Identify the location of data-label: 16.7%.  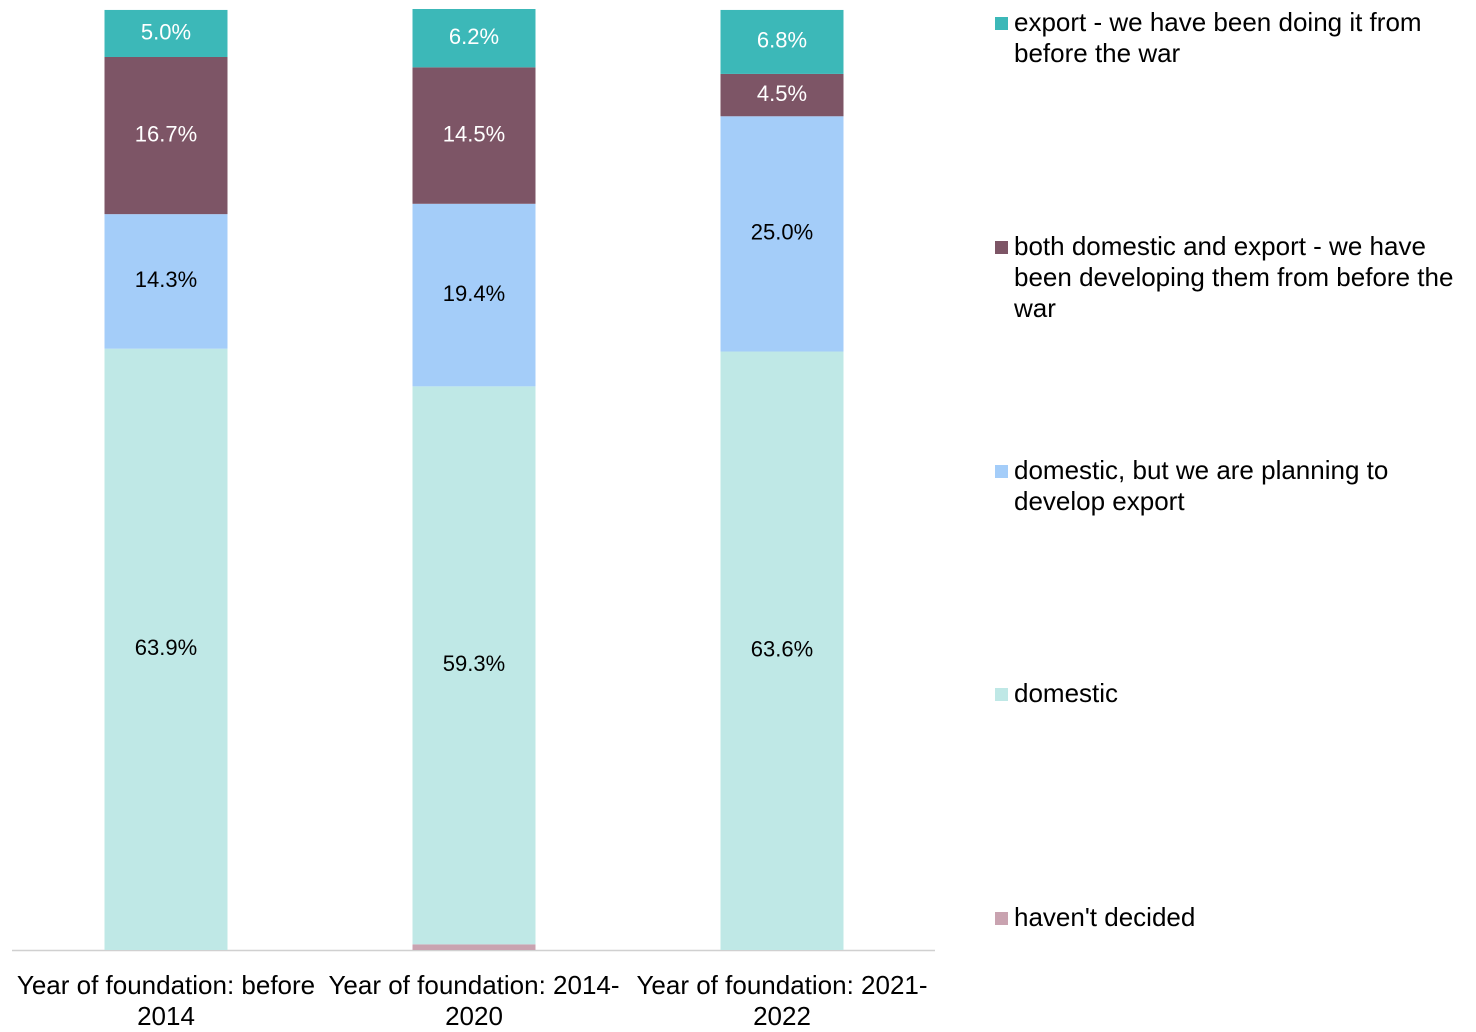
(166, 133).